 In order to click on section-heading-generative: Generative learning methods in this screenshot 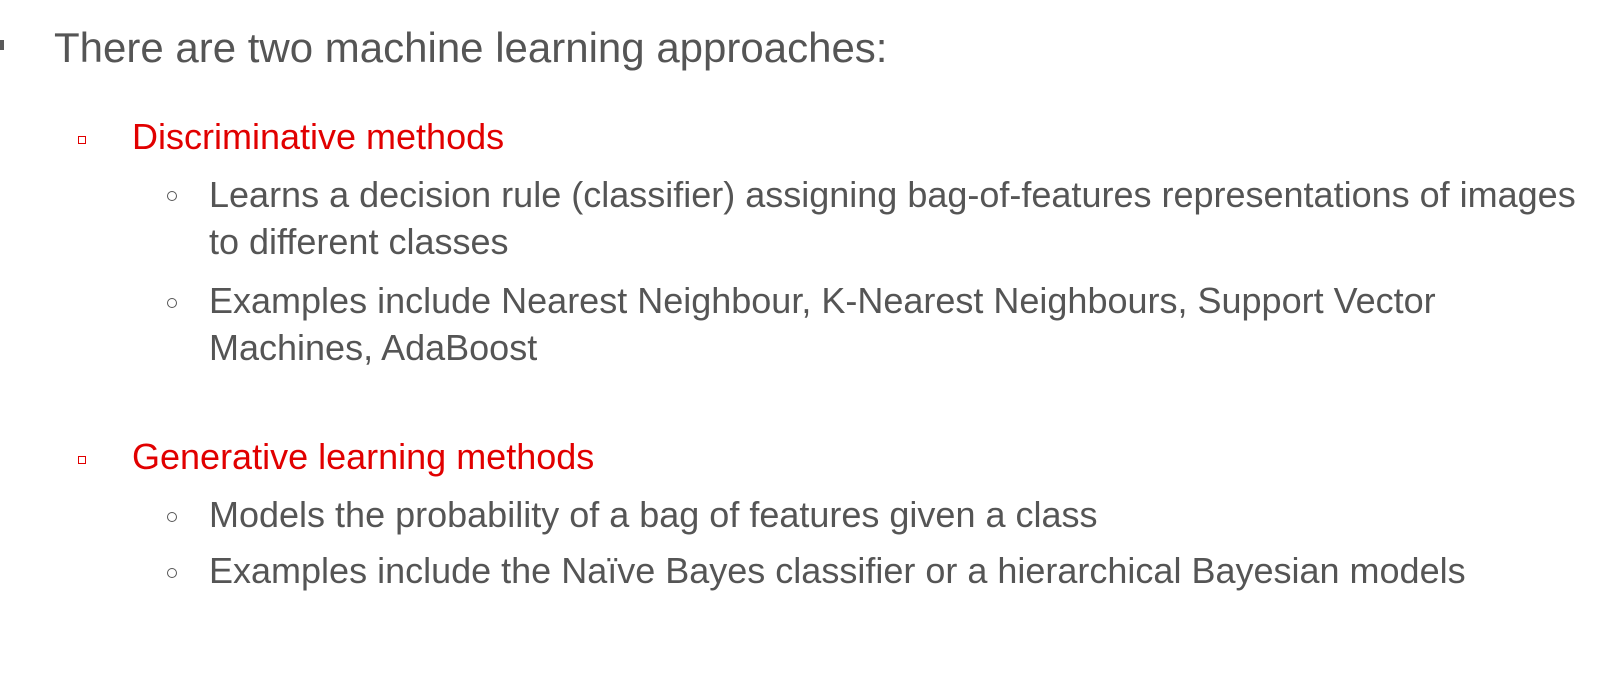, I will do `click(363, 456)`.